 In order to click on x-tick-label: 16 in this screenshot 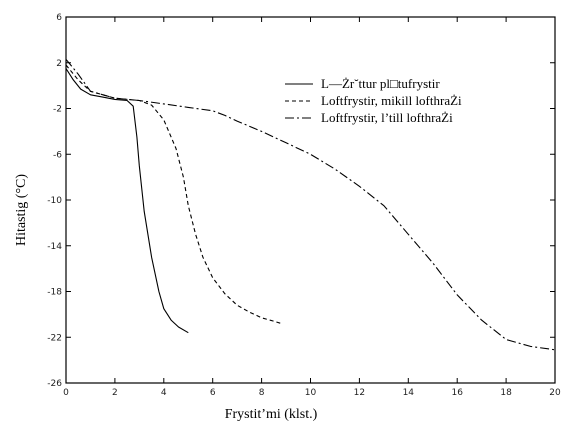, I will do `click(457, 393)`.